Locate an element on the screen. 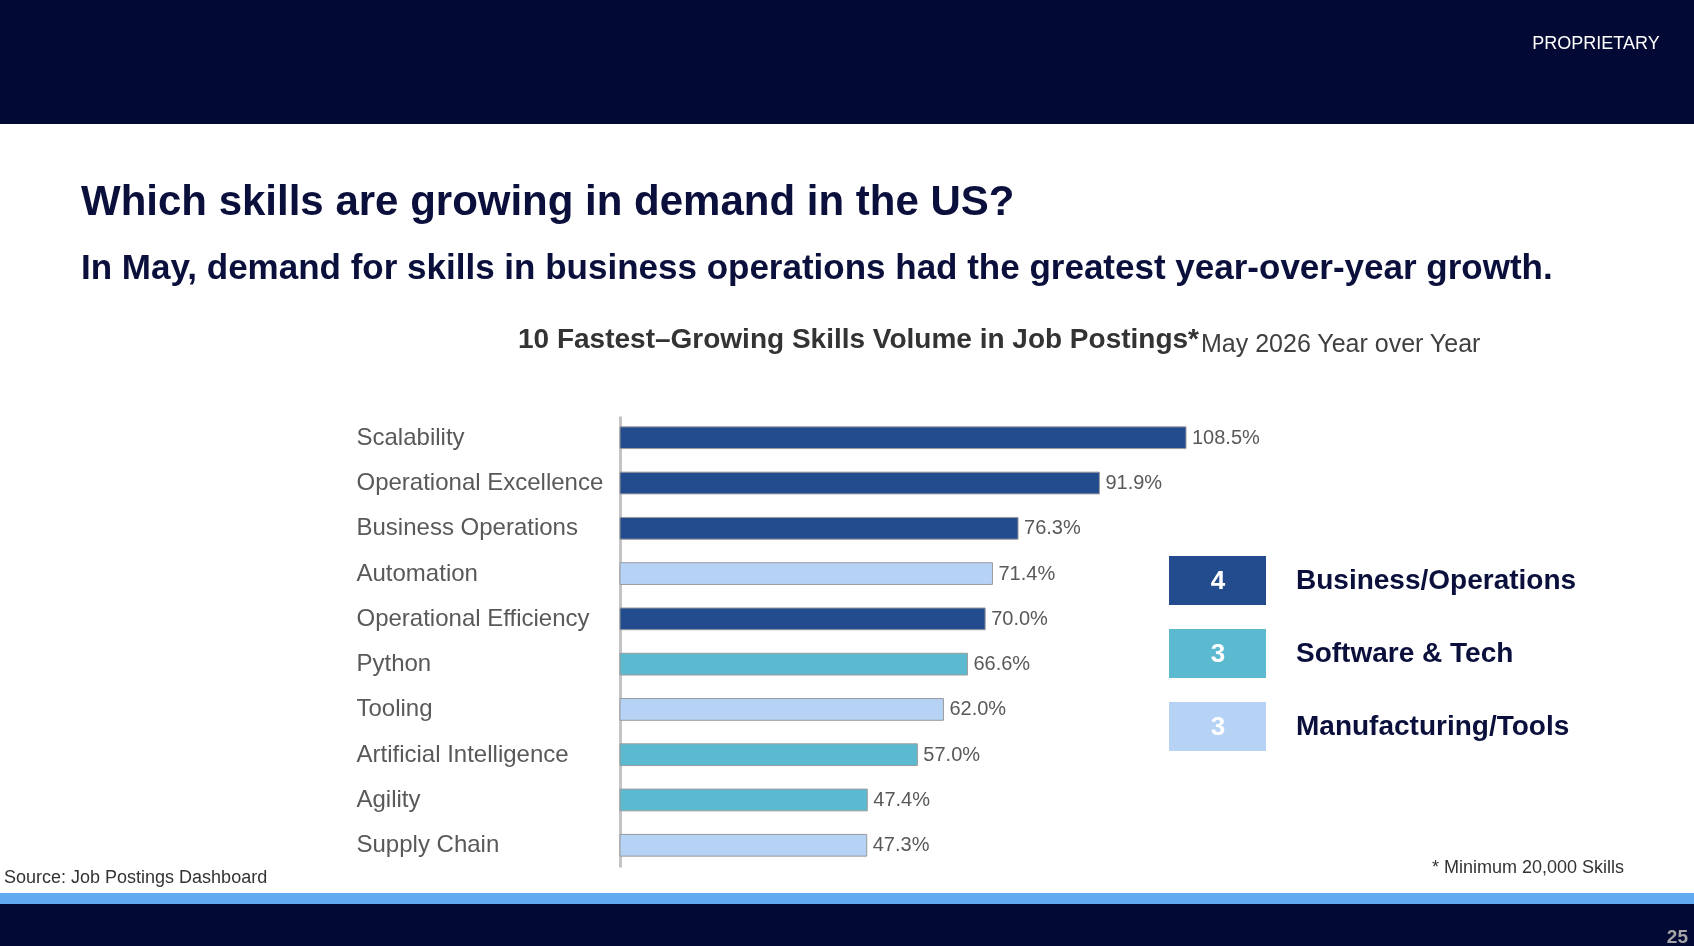  y-tick-label: Artificial Intelligence is located at coordinates (462, 753).